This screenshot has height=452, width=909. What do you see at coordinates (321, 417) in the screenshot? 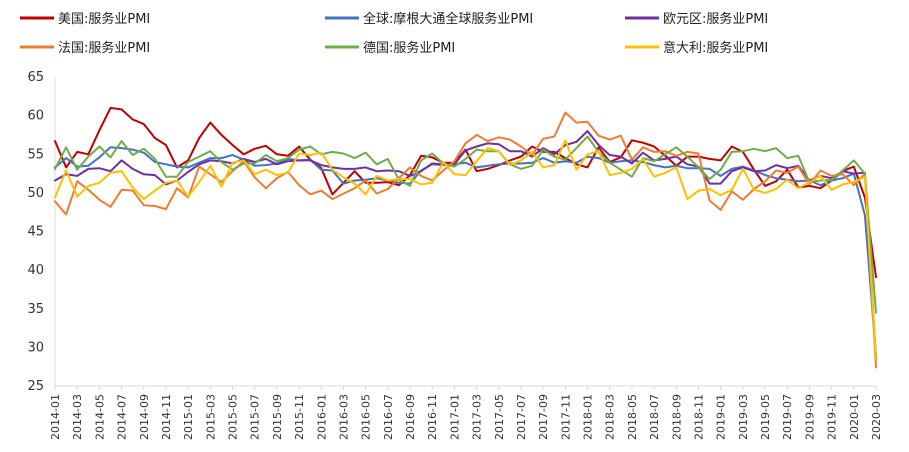
I see `x-tick-label: 2016-01` at bounding box center [321, 417].